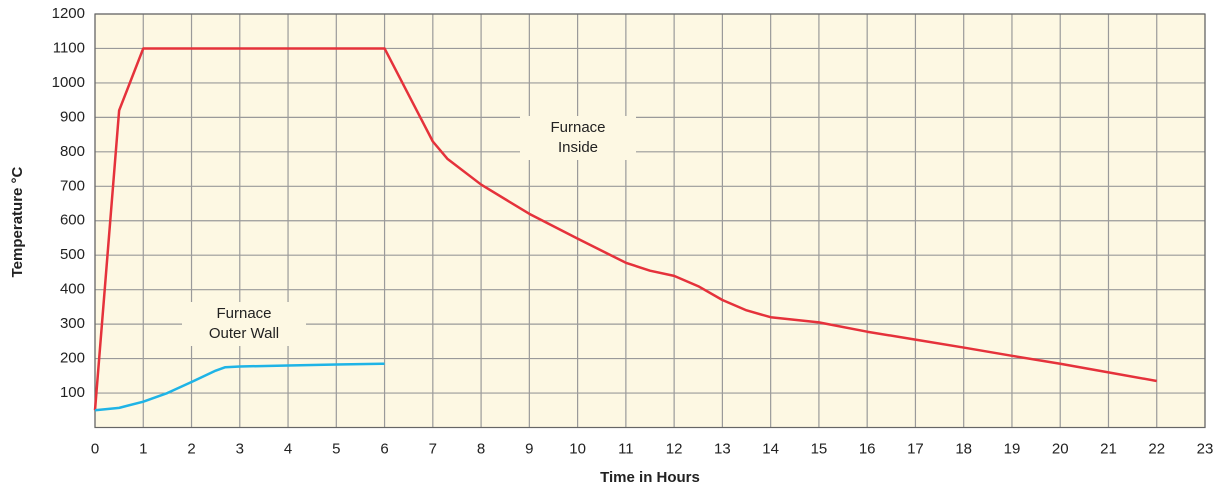 Image resolution: width=1217 pixels, height=489 pixels. Describe the element at coordinates (963, 448) in the screenshot. I see `x-tick-label: 18` at that location.